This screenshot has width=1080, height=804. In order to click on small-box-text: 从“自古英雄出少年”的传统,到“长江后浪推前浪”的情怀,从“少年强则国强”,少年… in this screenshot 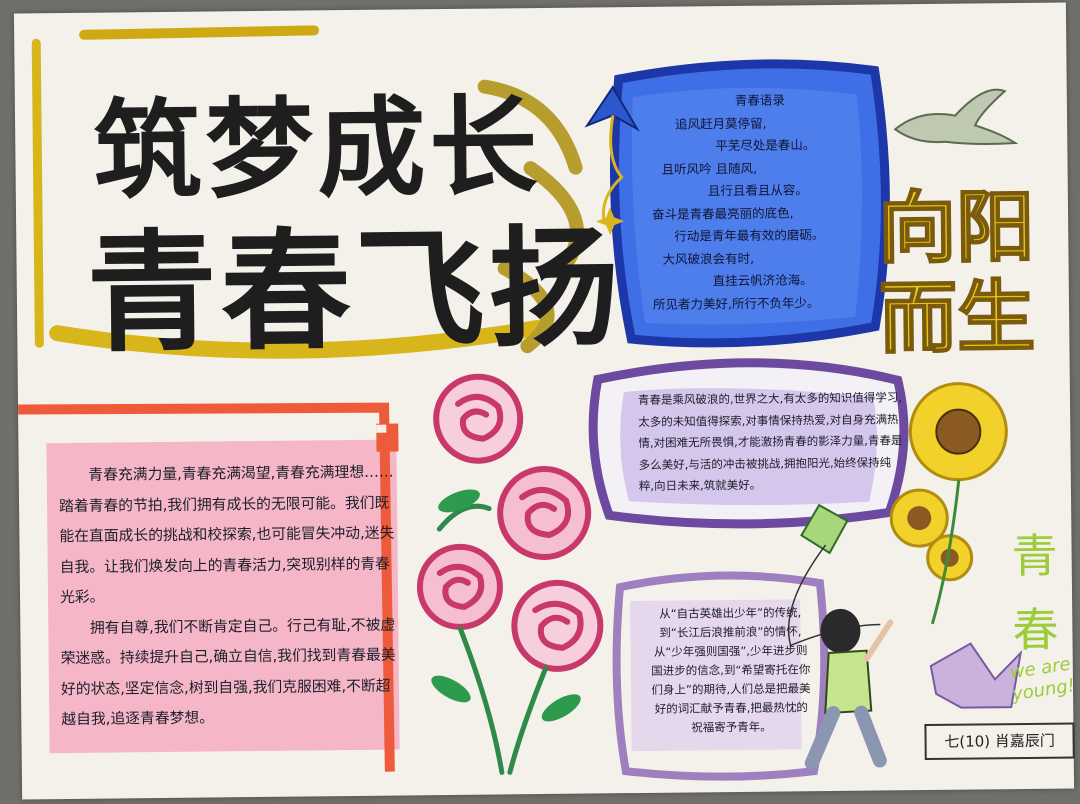, I will do `click(731, 670)`.